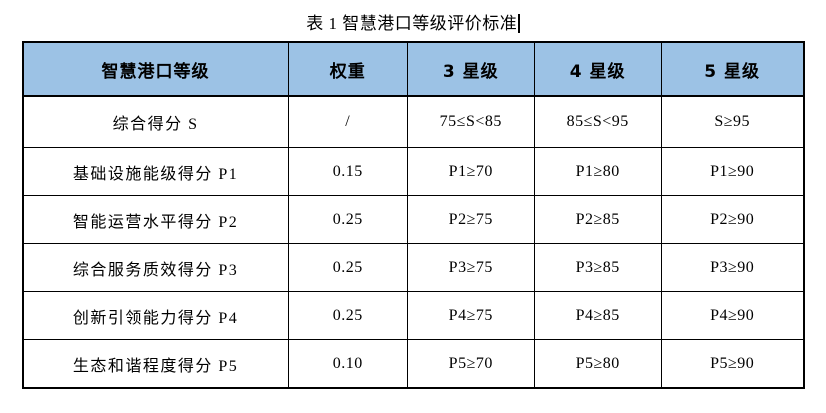 This screenshot has width=826, height=413. Describe the element at coordinates (155, 171) in the screenshot. I see `row-label: 基础设施能级得分 P1` at that location.